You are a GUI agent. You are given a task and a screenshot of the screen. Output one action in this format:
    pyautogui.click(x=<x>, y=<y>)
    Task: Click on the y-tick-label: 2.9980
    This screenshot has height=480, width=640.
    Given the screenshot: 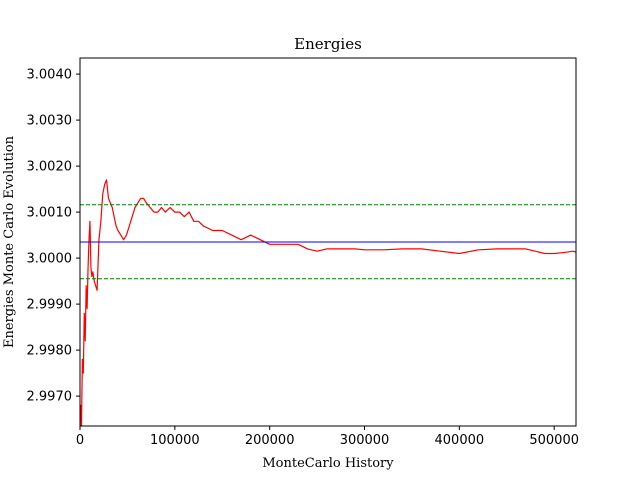 What is the action you would take?
    pyautogui.click(x=50, y=351)
    